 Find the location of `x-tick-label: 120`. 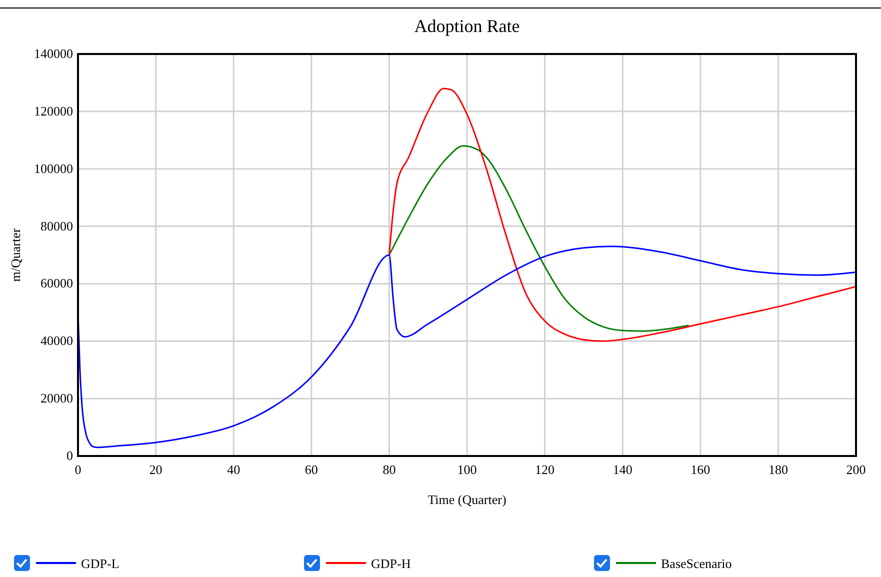

x-tick-label: 120 is located at coordinates (545, 469).